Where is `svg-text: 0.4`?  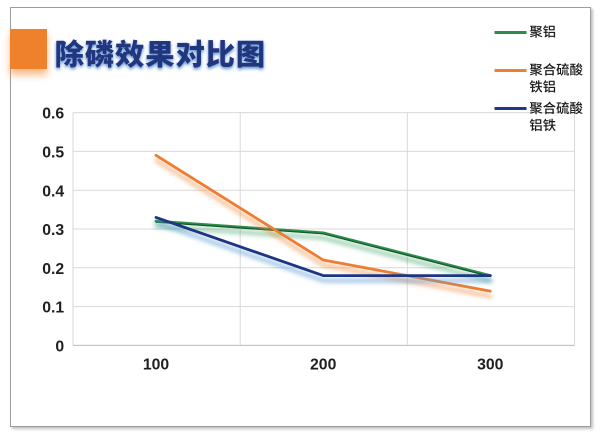
svg-text: 0.4 is located at coordinates (53, 191).